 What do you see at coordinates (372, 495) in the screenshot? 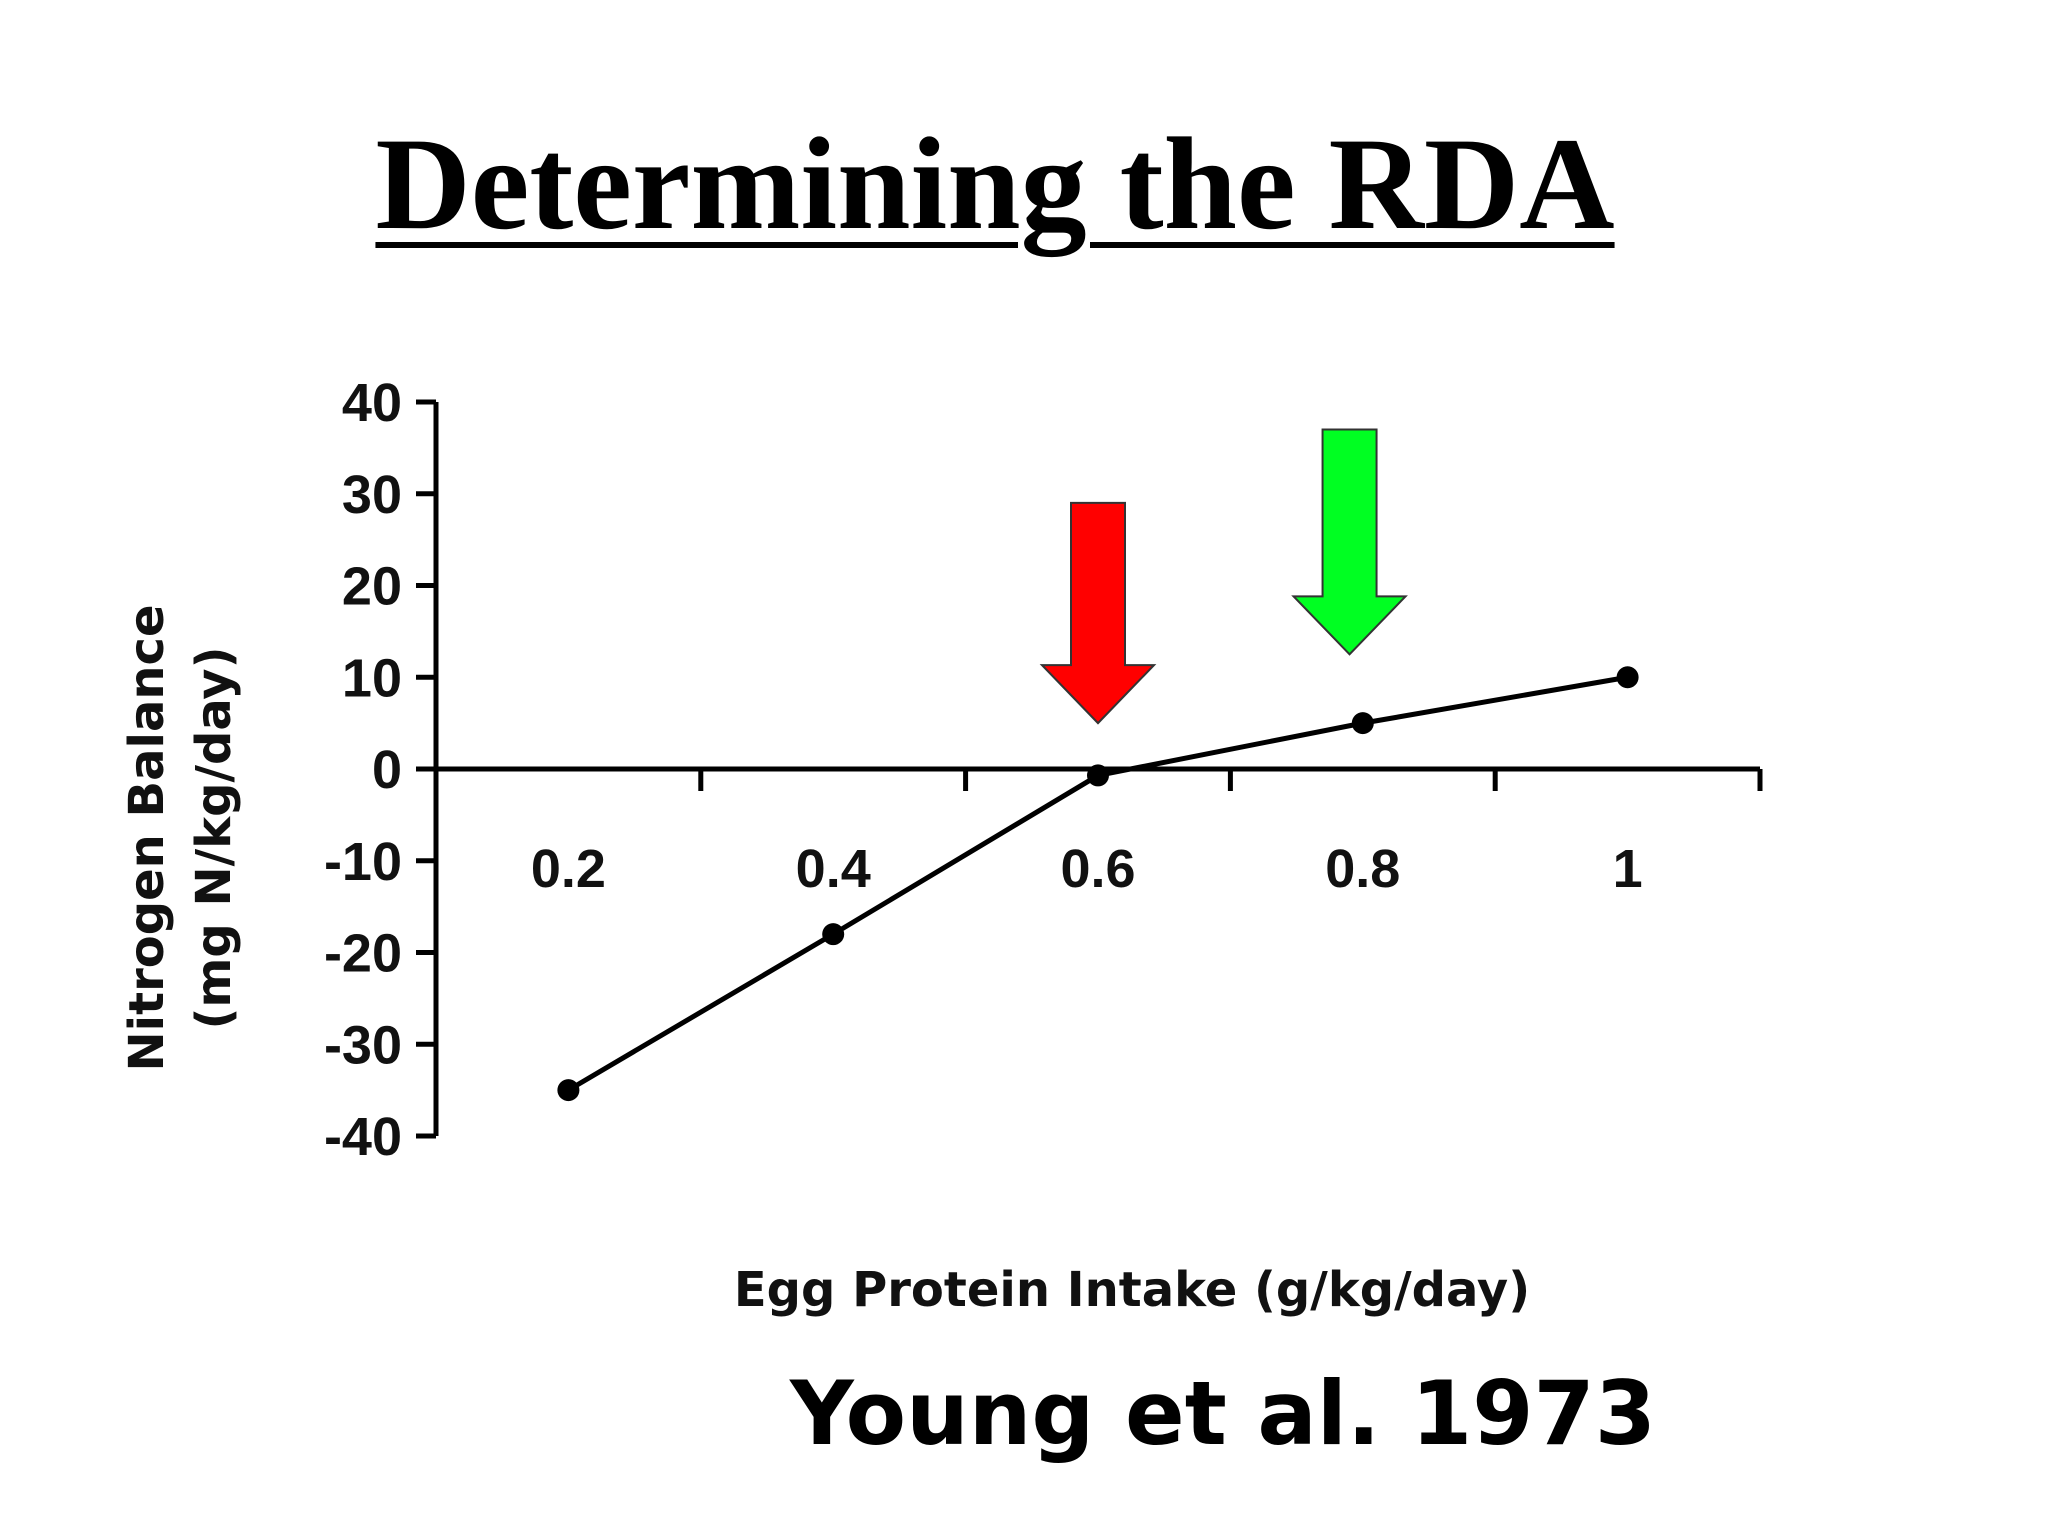
I see `y-tick-label: 30` at bounding box center [372, 495].